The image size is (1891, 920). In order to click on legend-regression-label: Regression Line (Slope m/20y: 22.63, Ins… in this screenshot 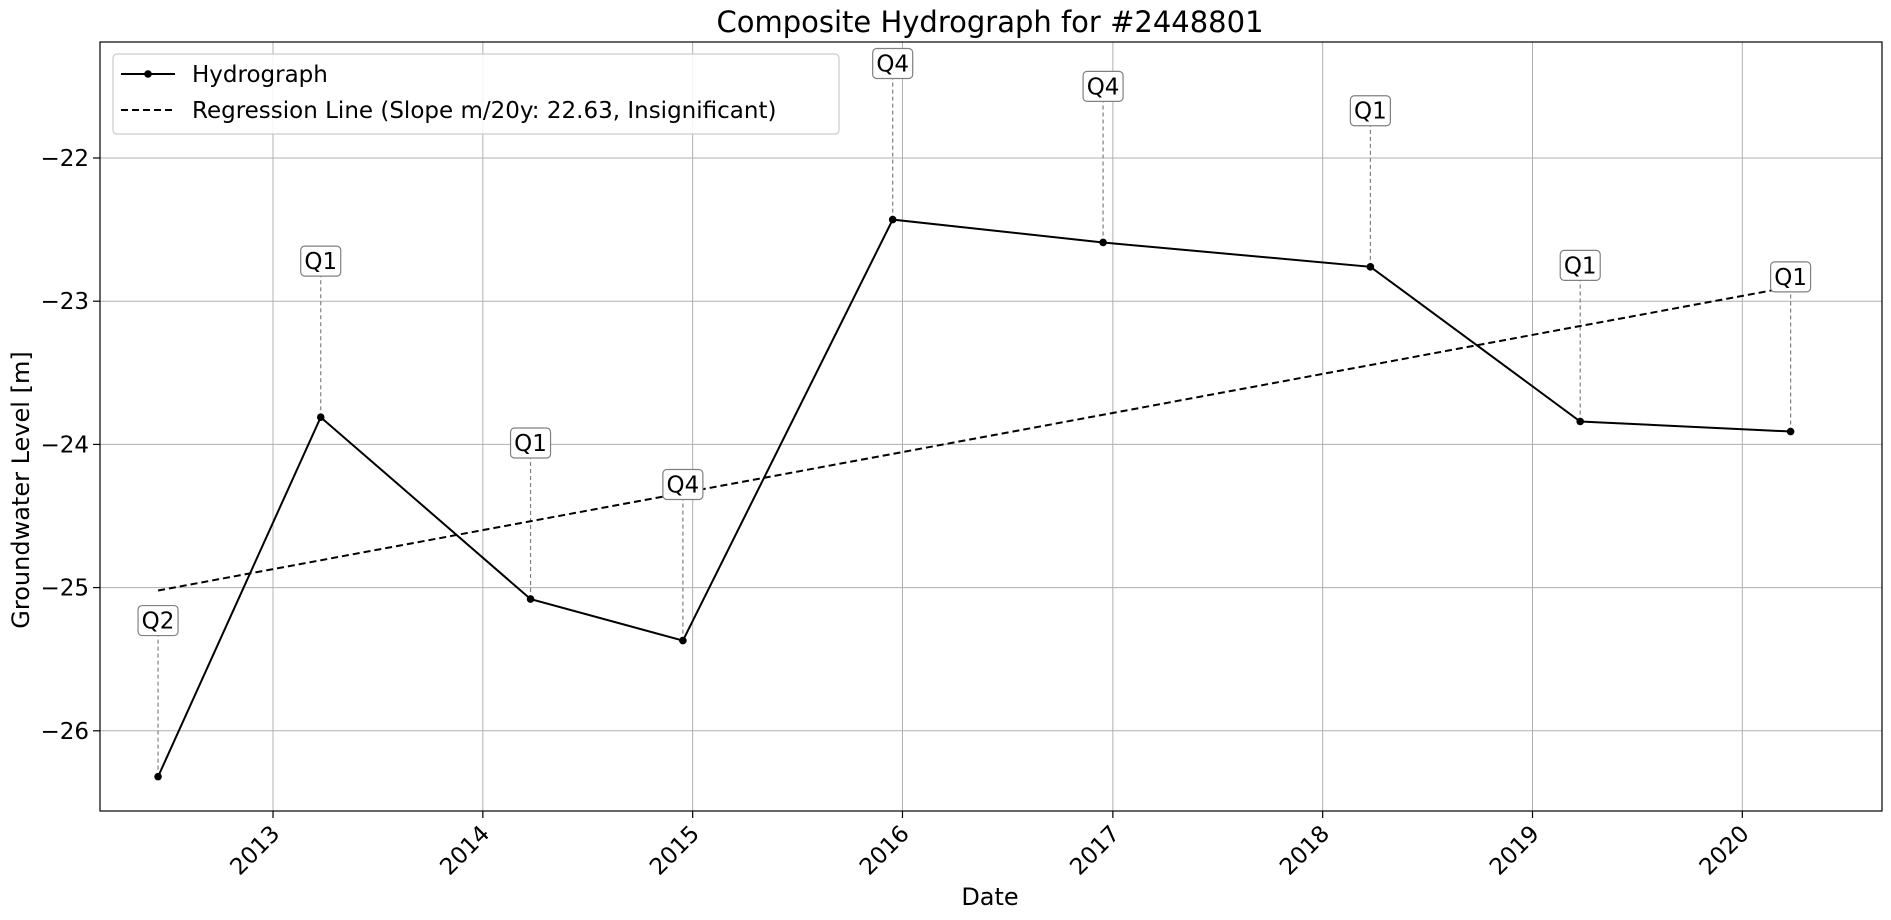, I will do `click(484, 111)`.